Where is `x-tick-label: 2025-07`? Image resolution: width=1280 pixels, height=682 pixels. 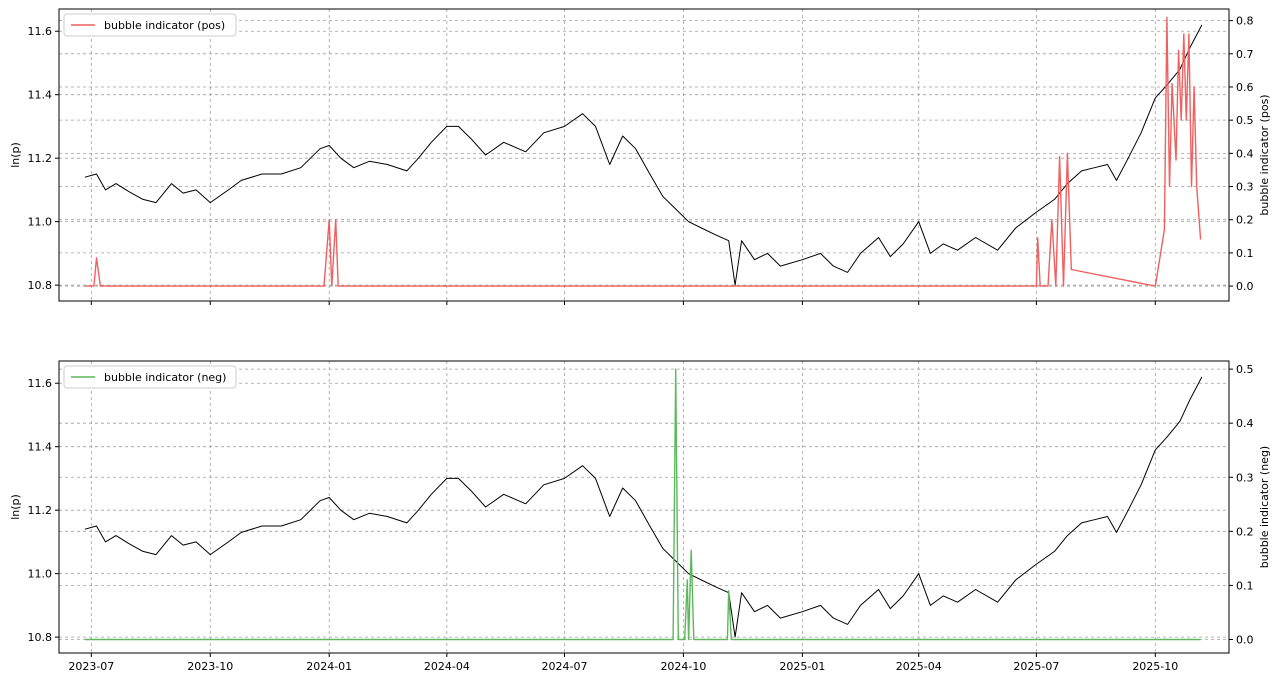
x-tick-label: 2025-07 is located at coordinates (1036, 666).